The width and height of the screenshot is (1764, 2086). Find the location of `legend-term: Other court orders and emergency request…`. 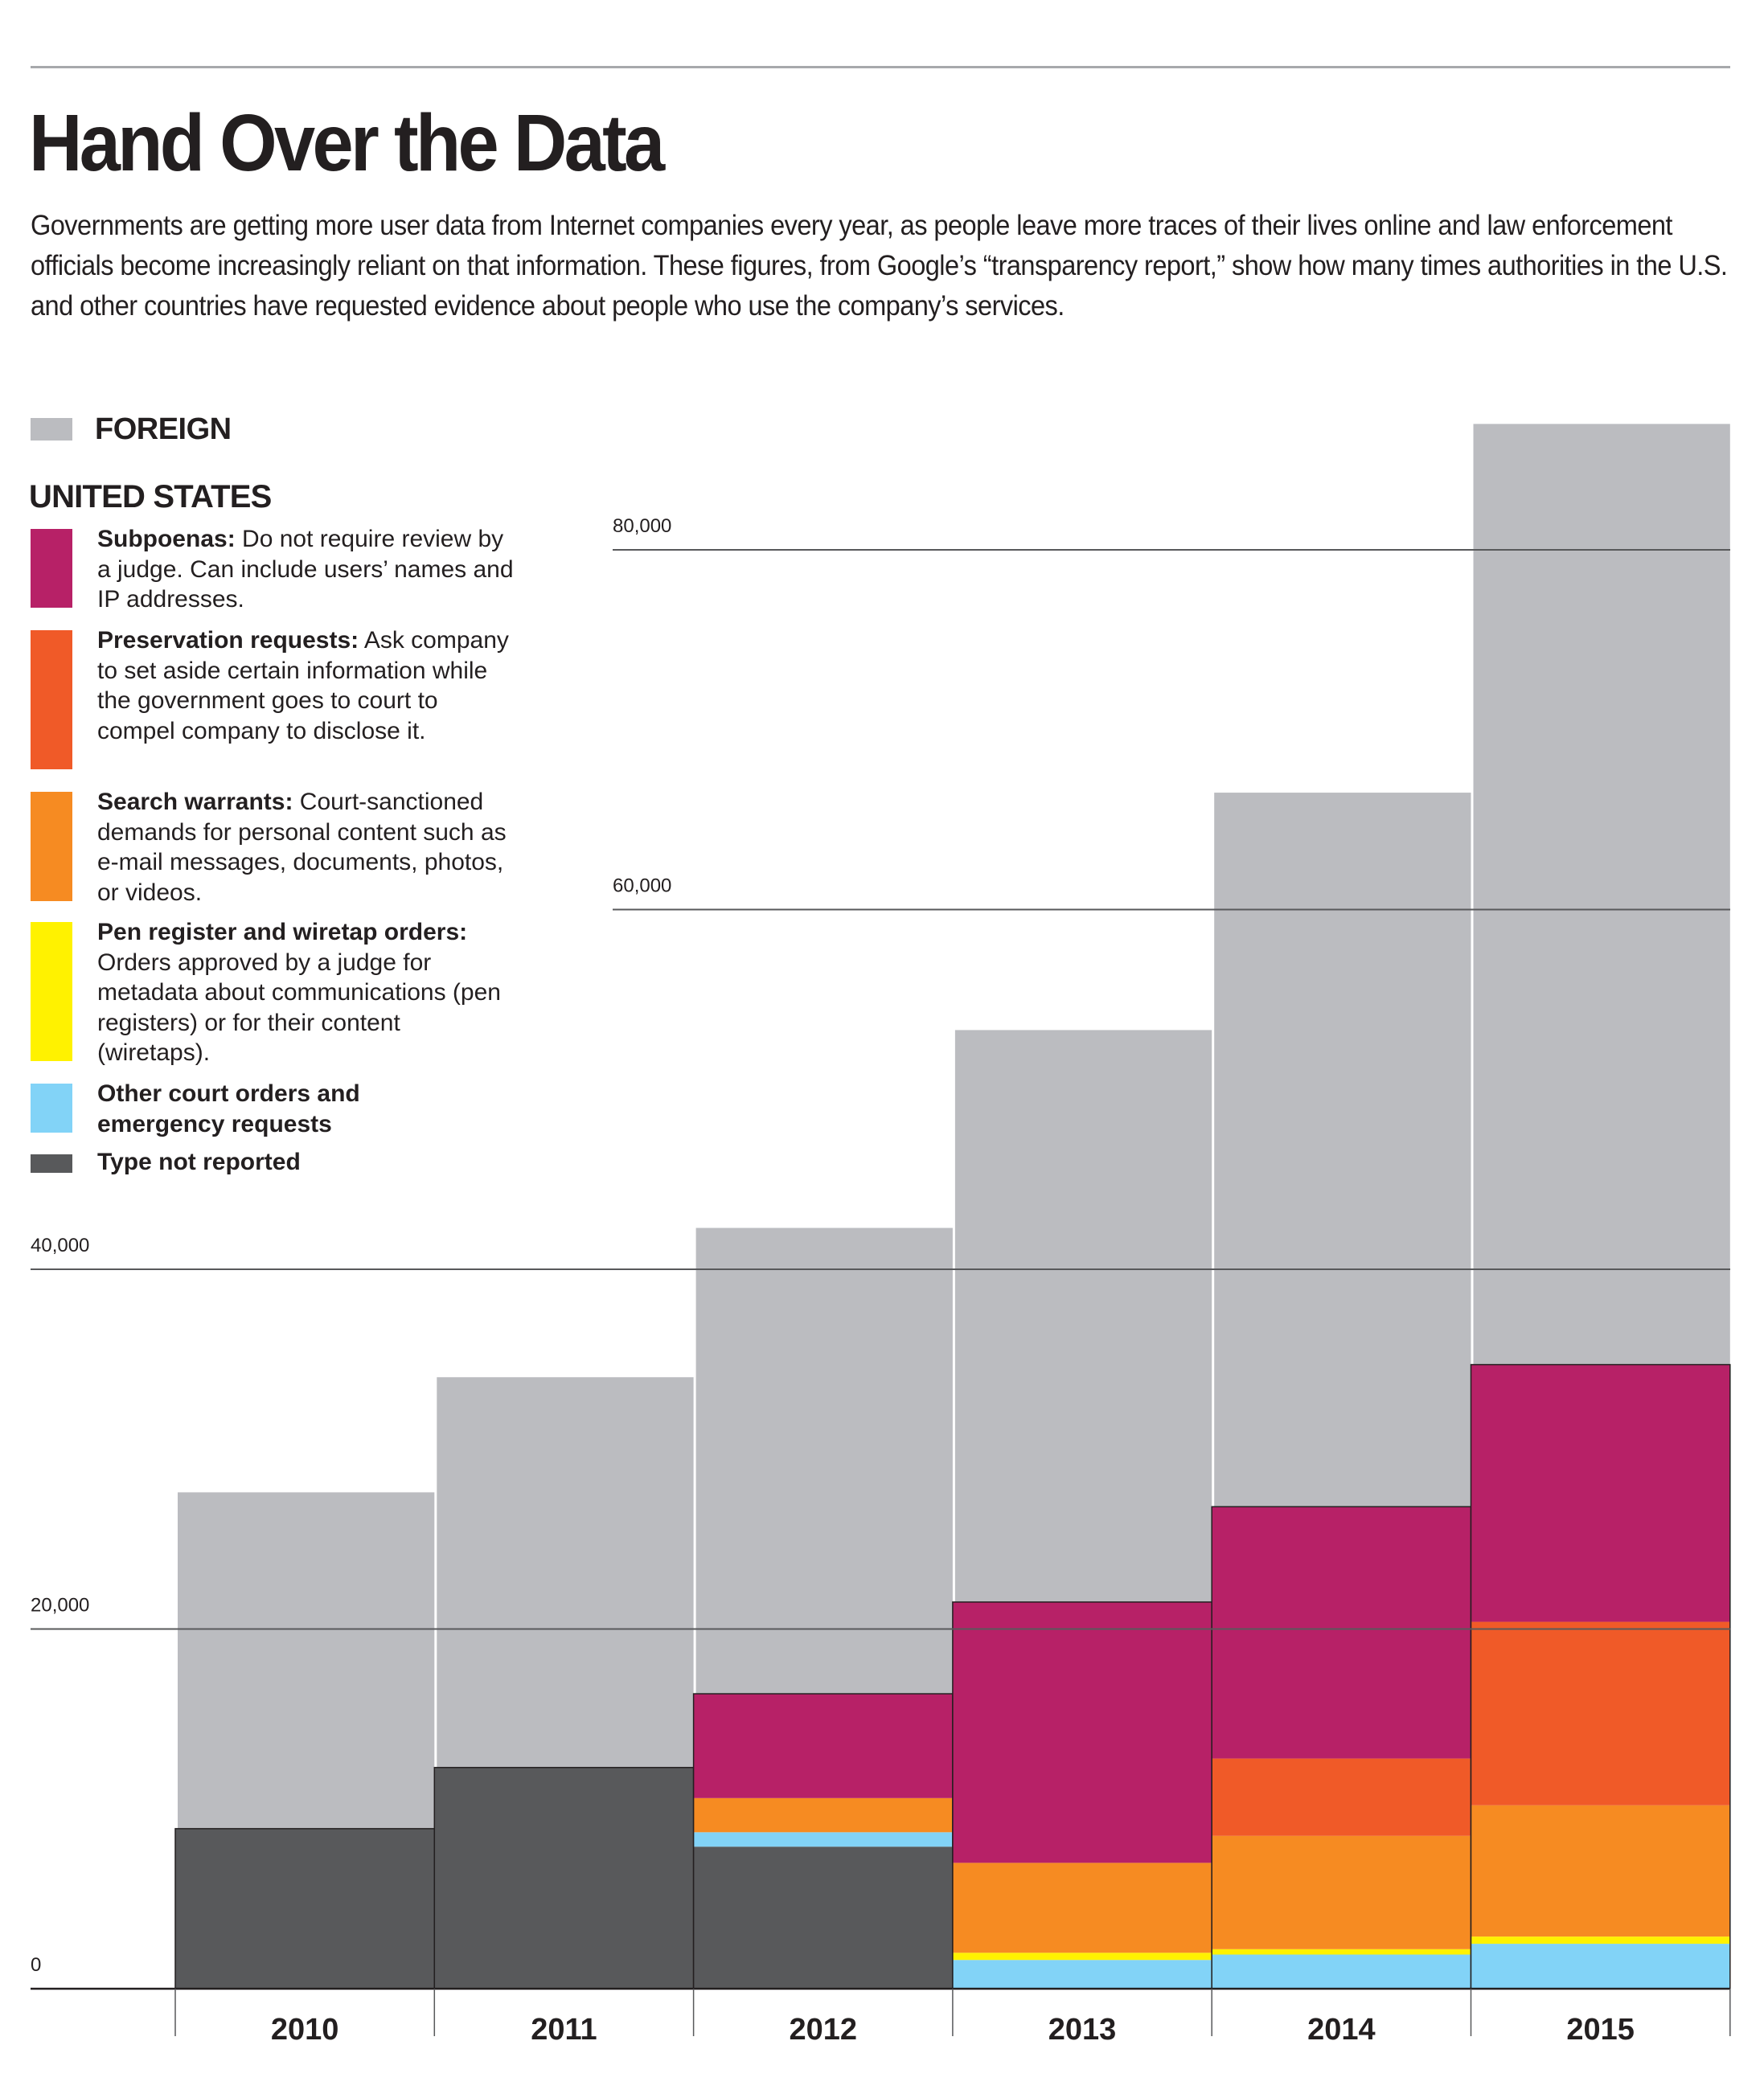

legend-term: Other court orders and emergency request… is located at coordinates (228, 1108).